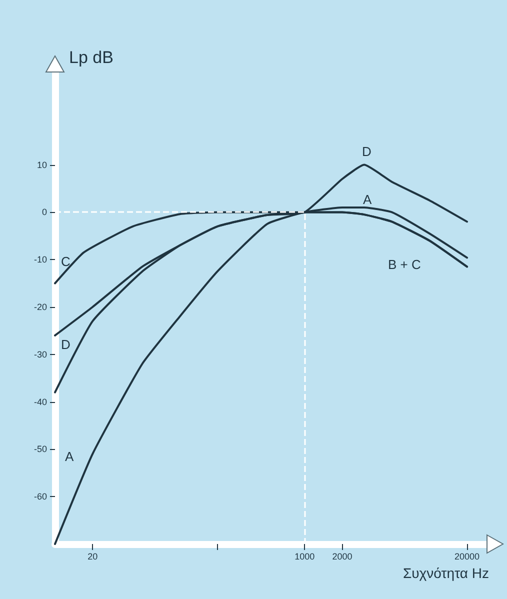  What do you see at coordinates (304, 557) in the screenshot?
I see `x-tick-label: 1000` at bounding box center [304, 557].